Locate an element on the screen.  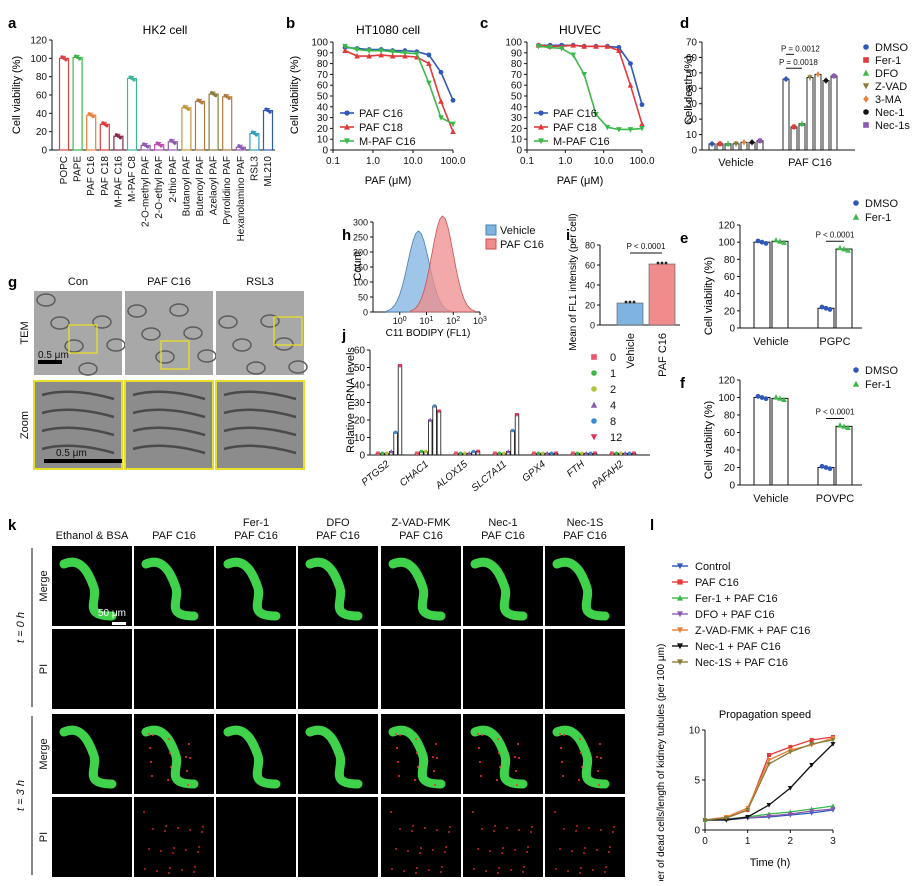
legend-label: Nec-1 is located at coordinates (889, 113).